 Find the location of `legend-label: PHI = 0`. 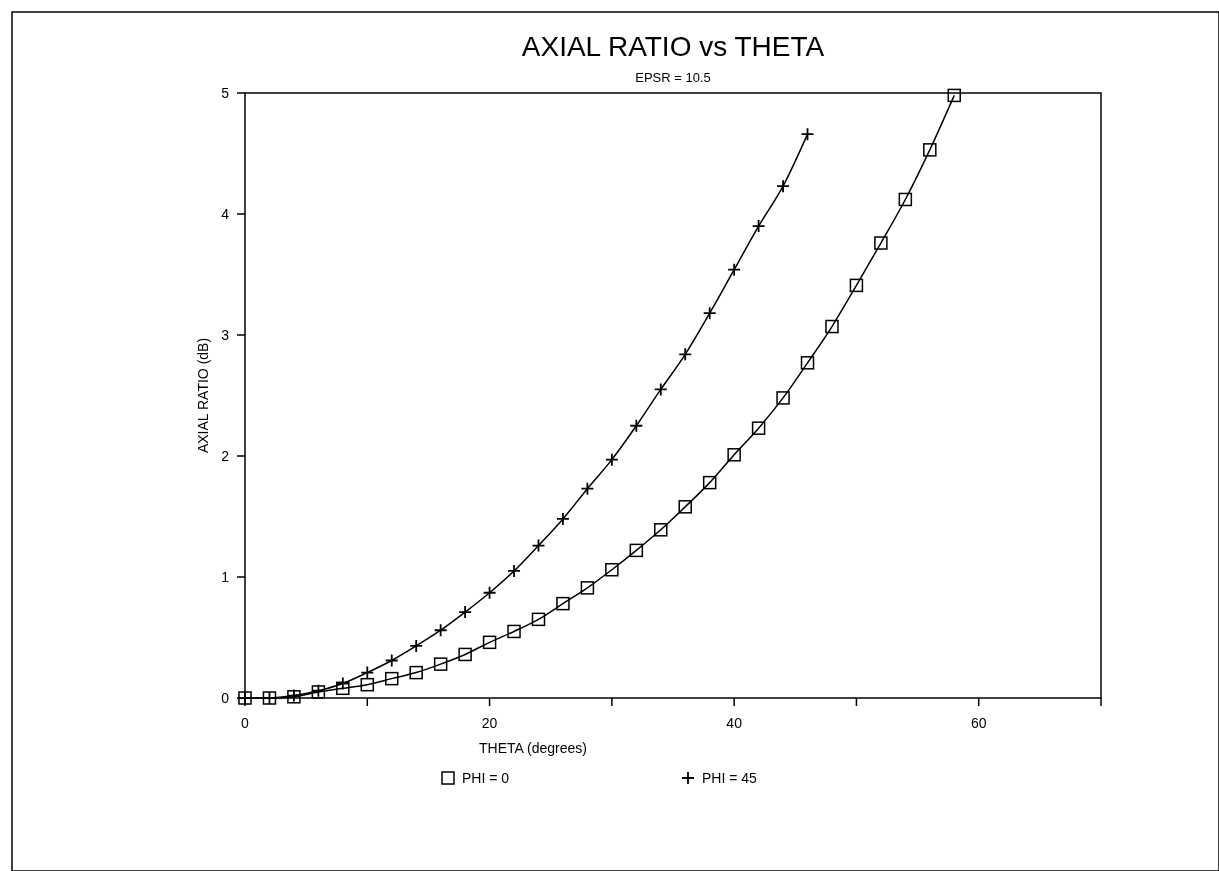

legend-label: PHI = 0 is located at coordinates (486, 778).